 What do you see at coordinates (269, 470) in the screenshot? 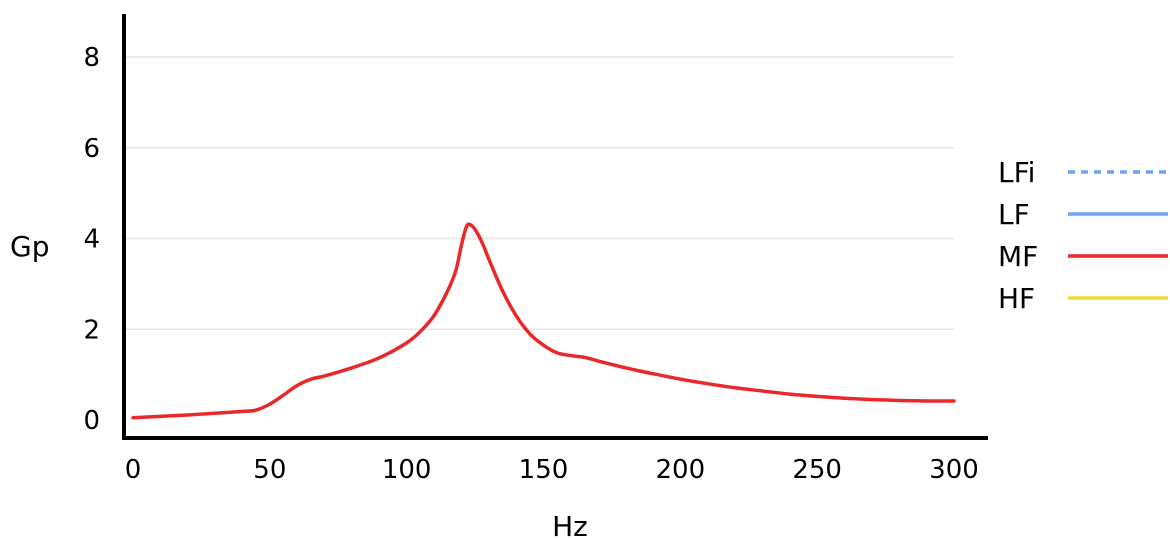
I see `x-tick-label-50: 50` at bounding box center [269, 470].